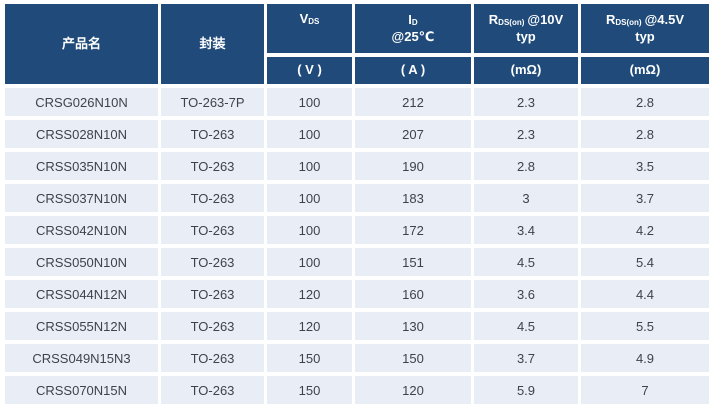  What do you see at coordinates (81, 166) in the screenshot?
I see `cell-product: CRSS035N10N` at bounding box center [81, 166].